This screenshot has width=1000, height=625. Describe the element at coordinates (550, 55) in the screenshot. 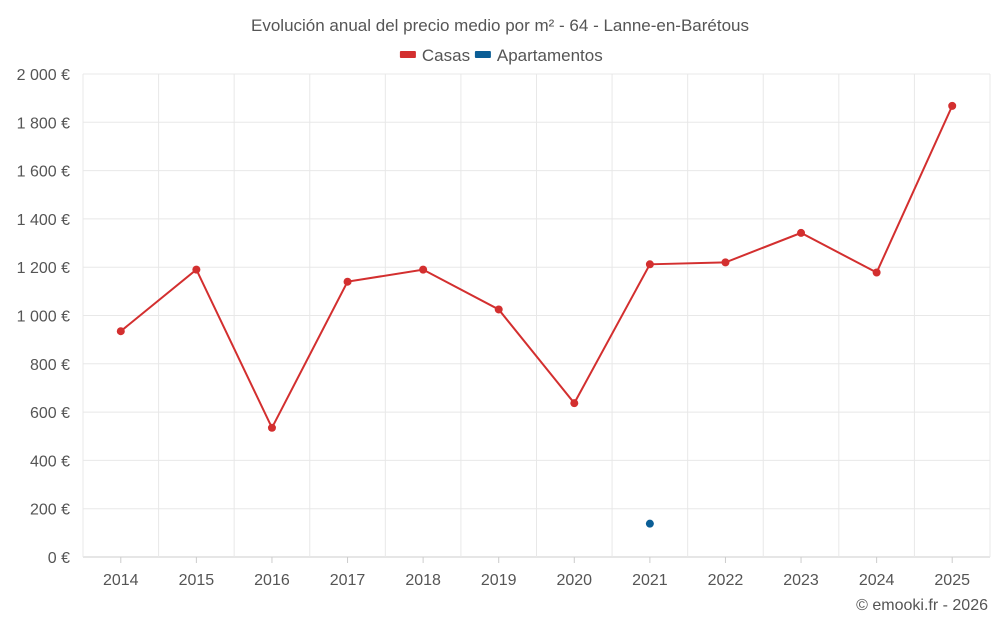

I see `legend-label: Apartamentos` at that location.